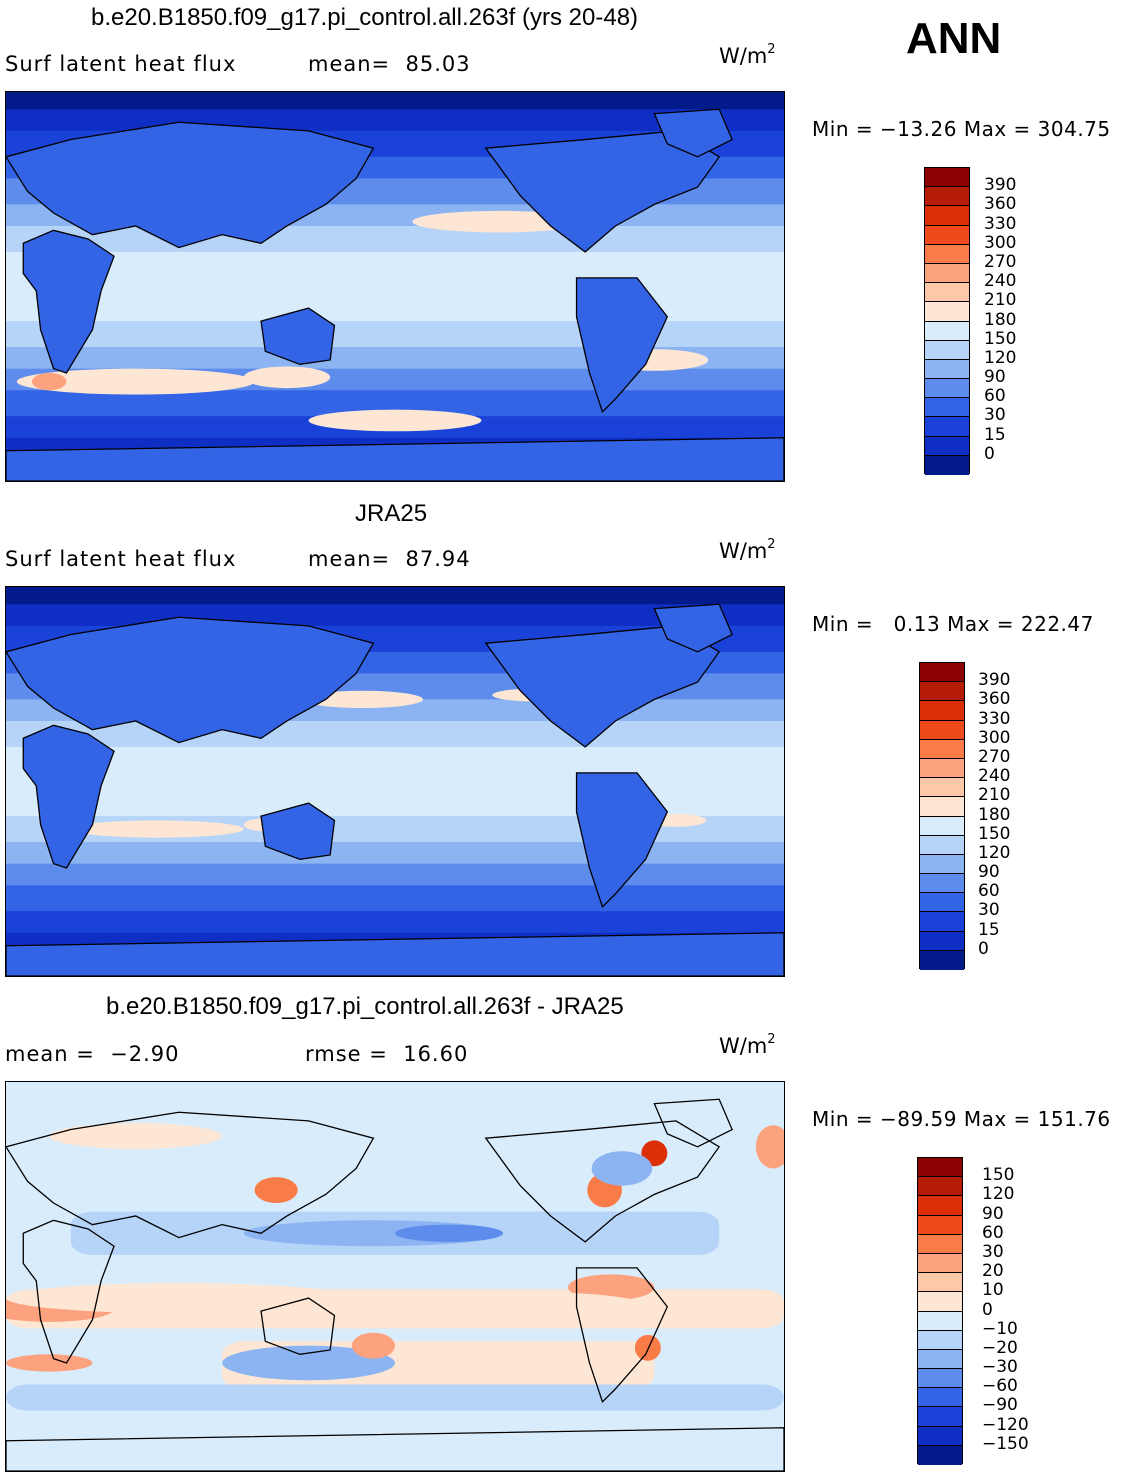 This screenshot has height=1478, width=1129. Describe the element at coordinates (961, 129) in the screenshot. I see `min-max-label: Min = −13.26 Max = 304.75` at that location.